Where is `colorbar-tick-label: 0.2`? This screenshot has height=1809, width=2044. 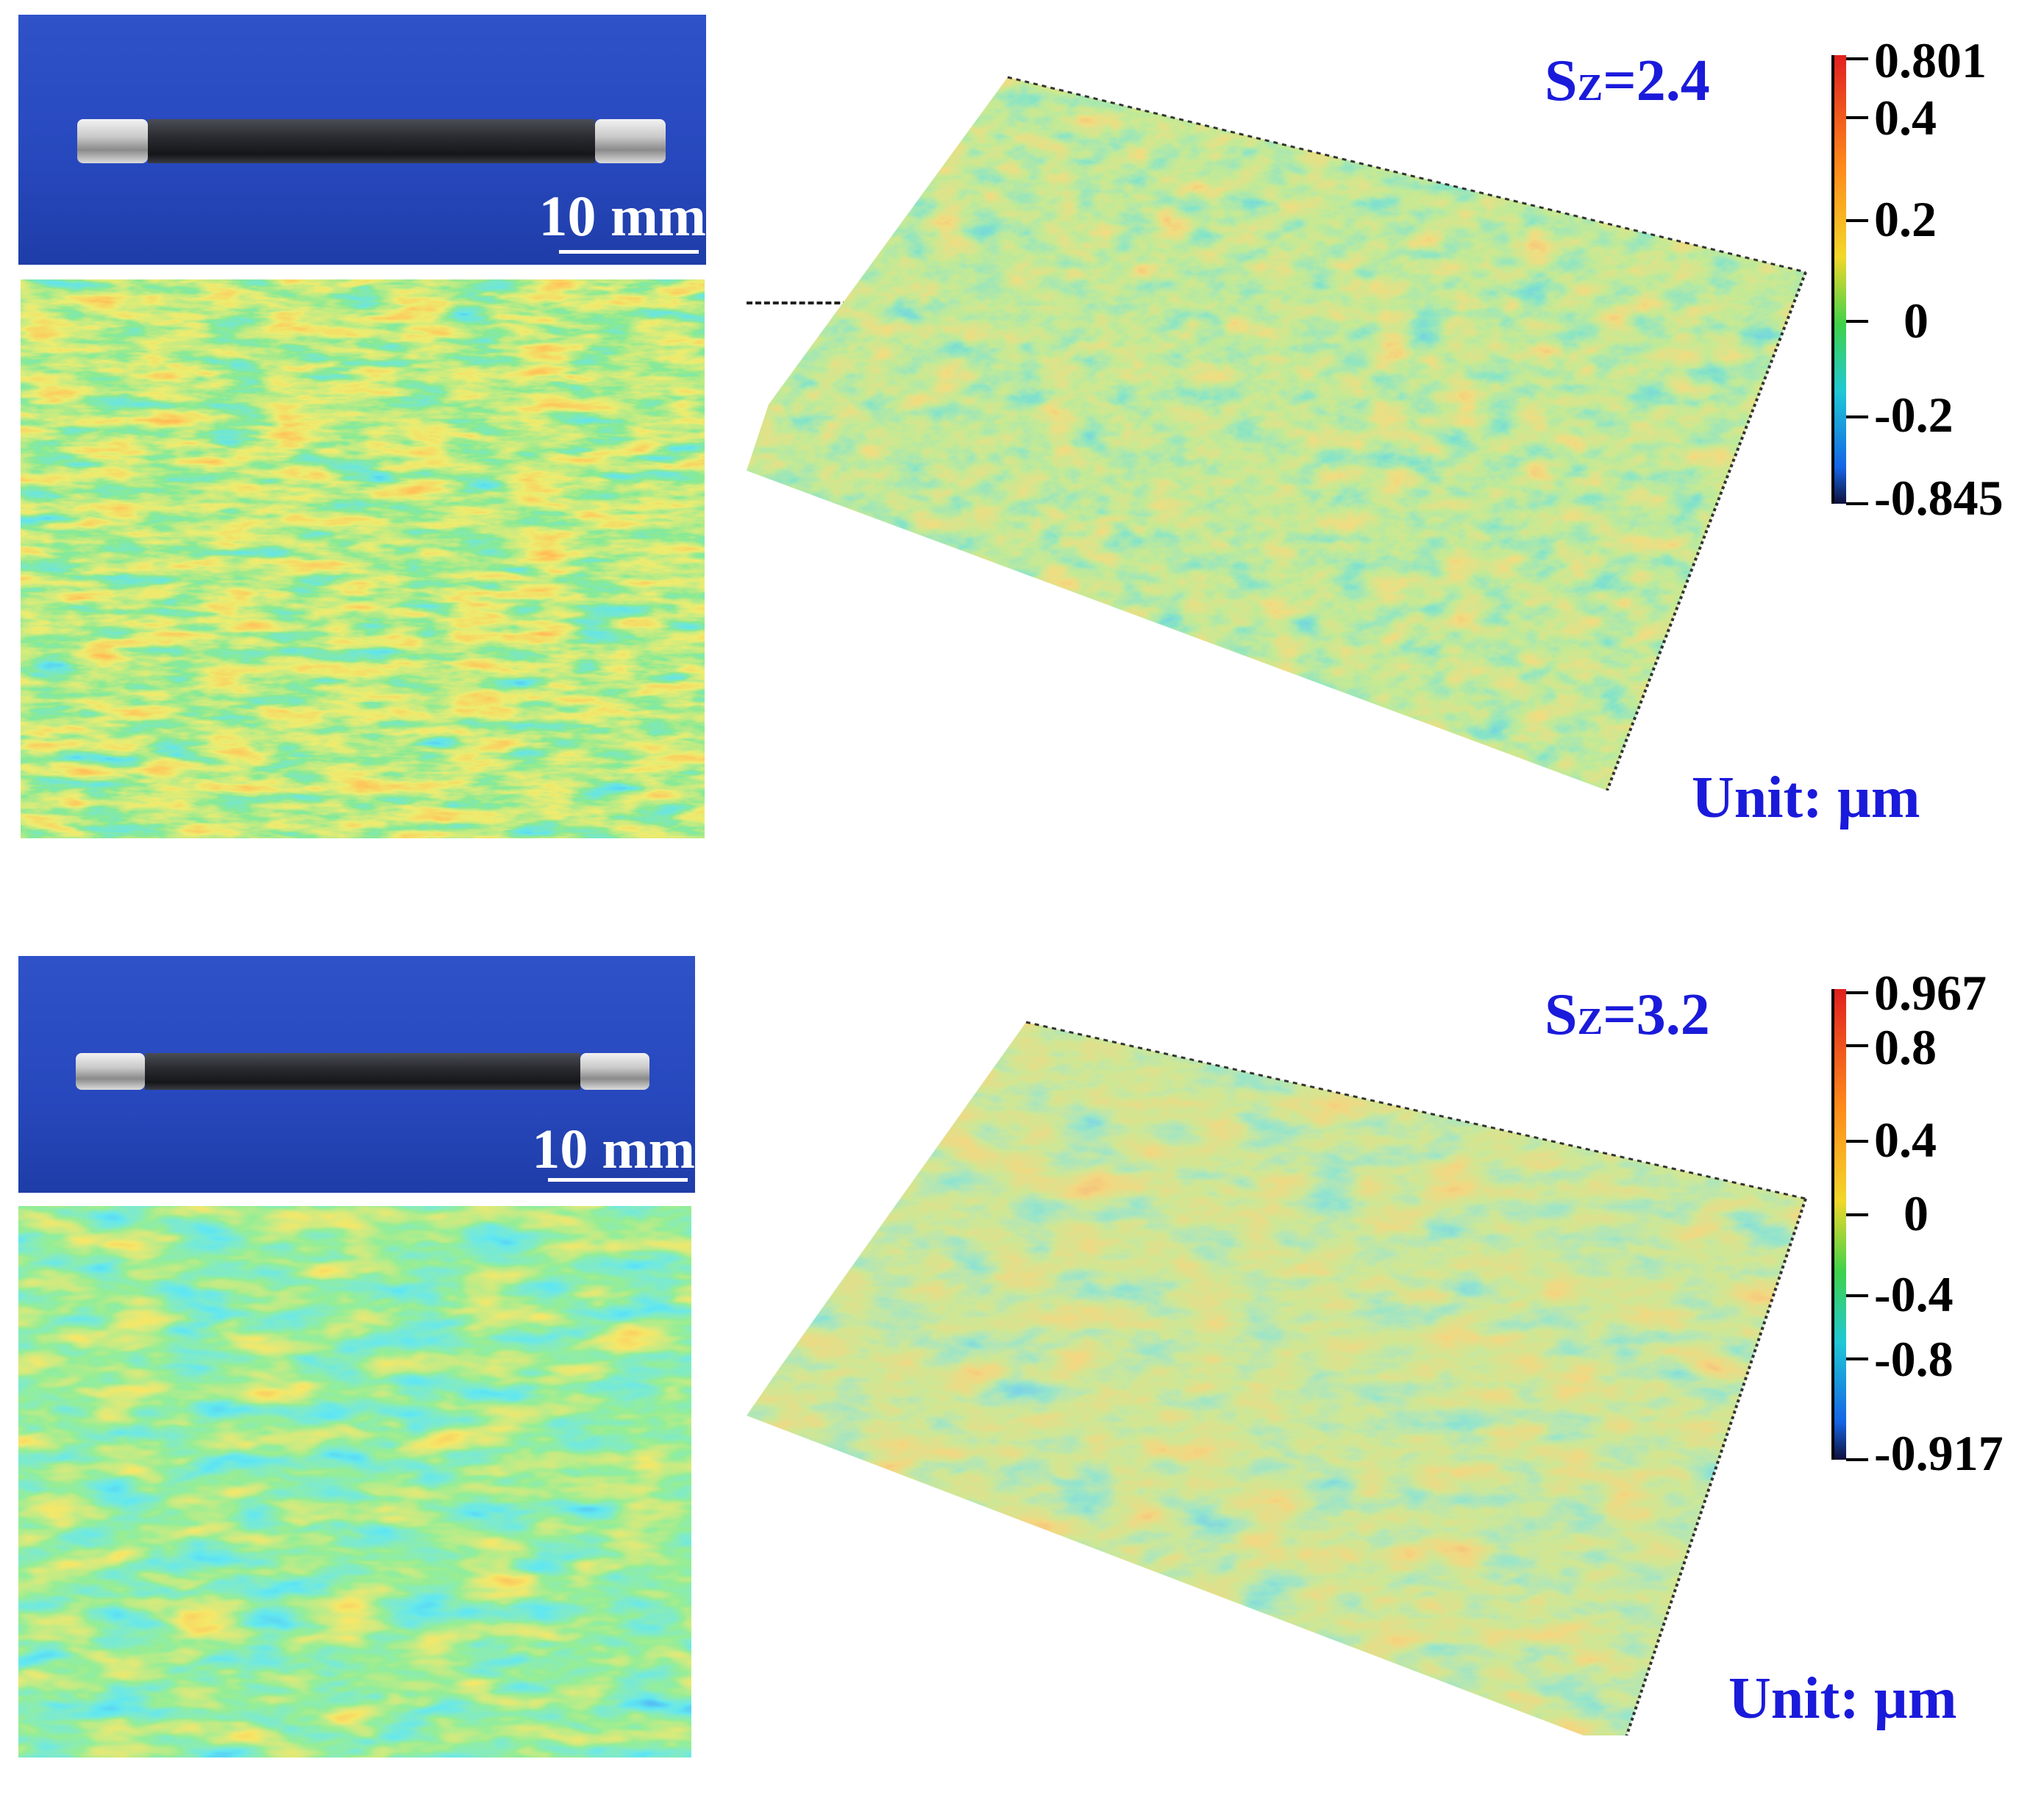
colorbar-tick-label: 0.2 is located at coordinates (1905, 219).